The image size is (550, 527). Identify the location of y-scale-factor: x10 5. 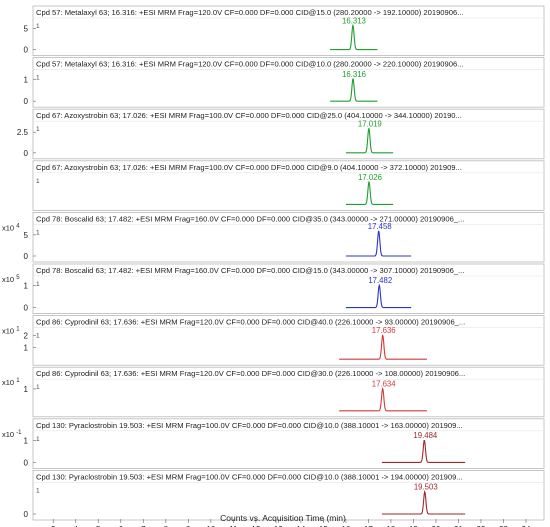
(11, 279).